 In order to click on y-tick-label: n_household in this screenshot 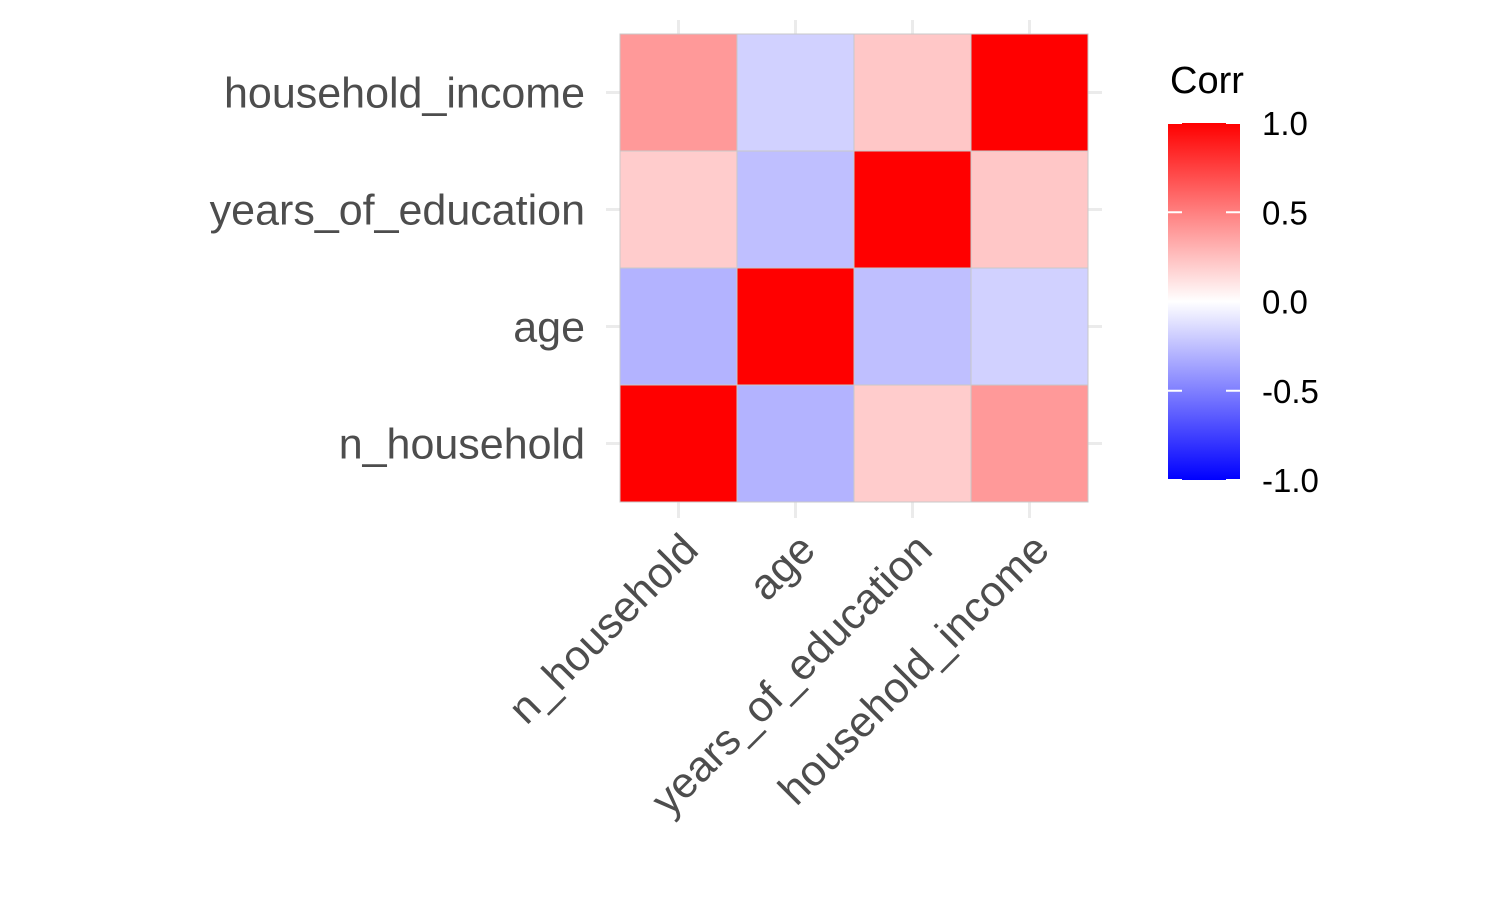, I will do `click(462, 445)`.